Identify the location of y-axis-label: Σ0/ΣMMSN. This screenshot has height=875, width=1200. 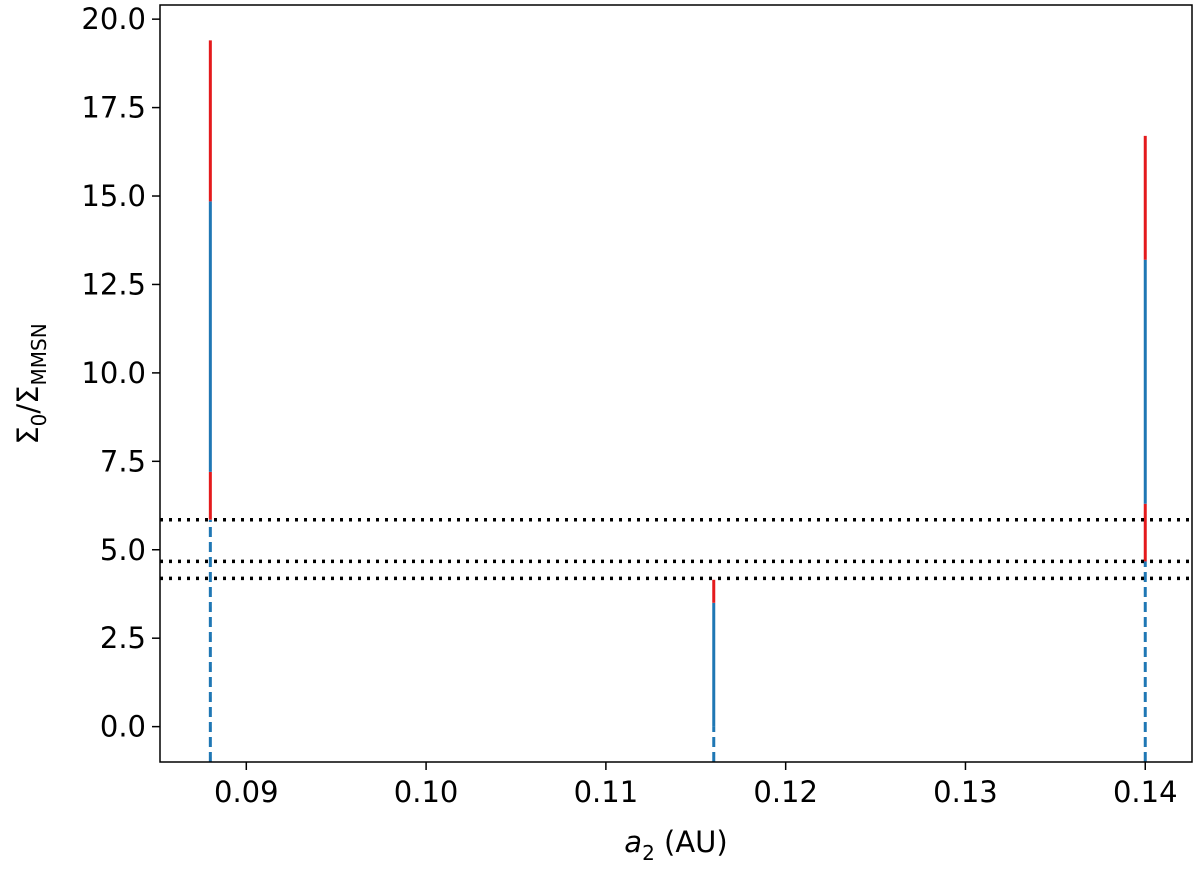
(31, 383).